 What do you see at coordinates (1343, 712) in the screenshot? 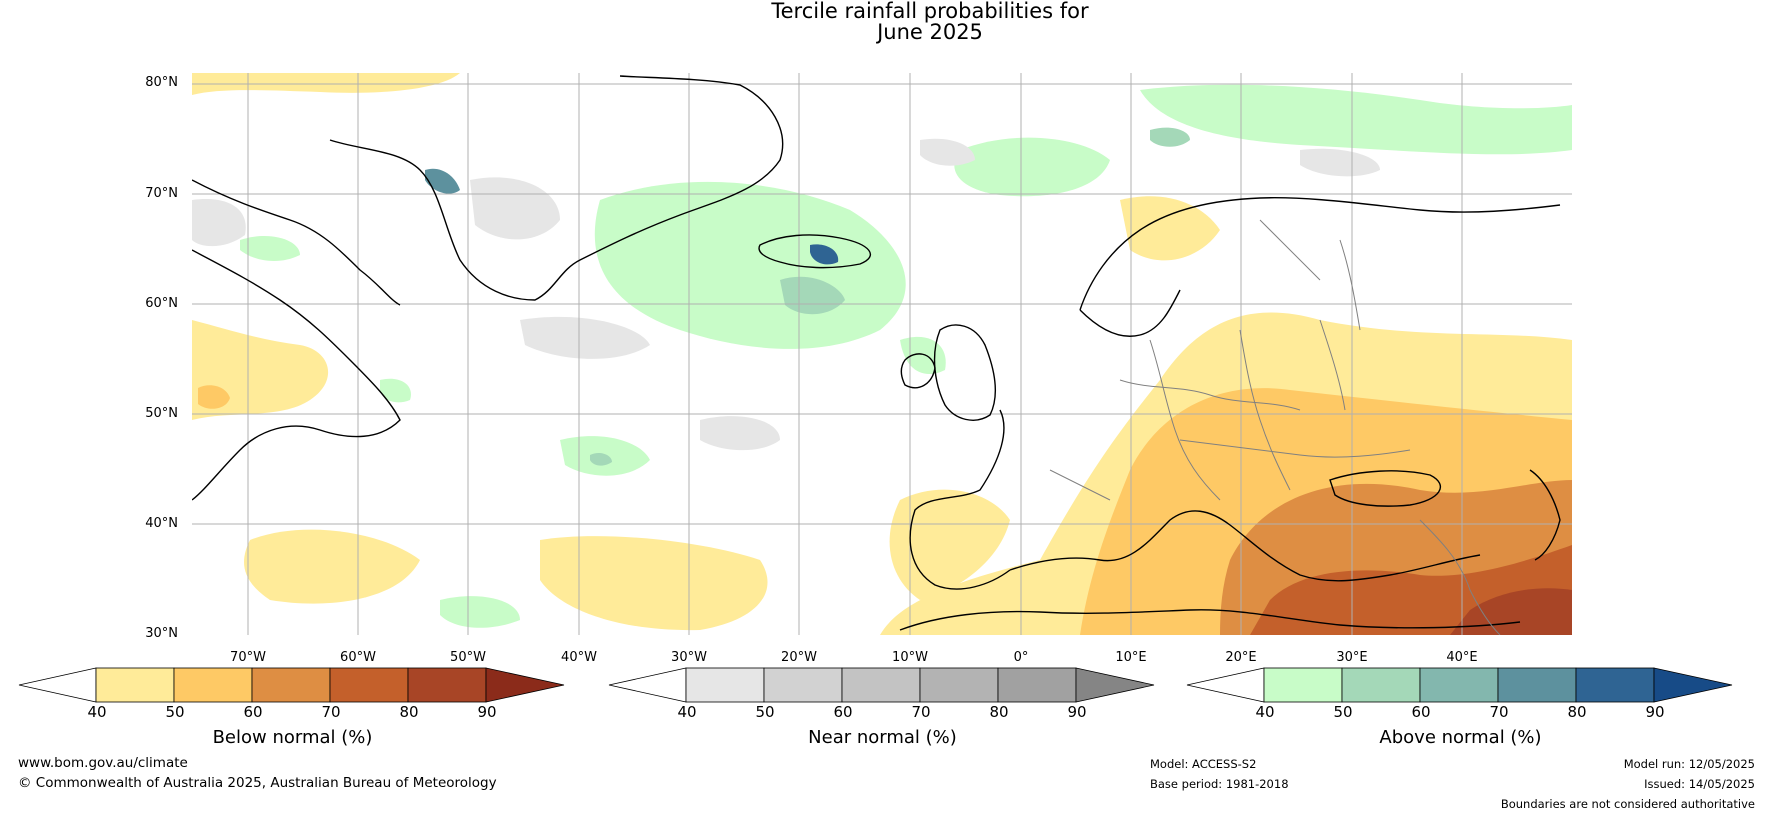
I see `above-tick-50: 50` at bounding box center [1343, 712].